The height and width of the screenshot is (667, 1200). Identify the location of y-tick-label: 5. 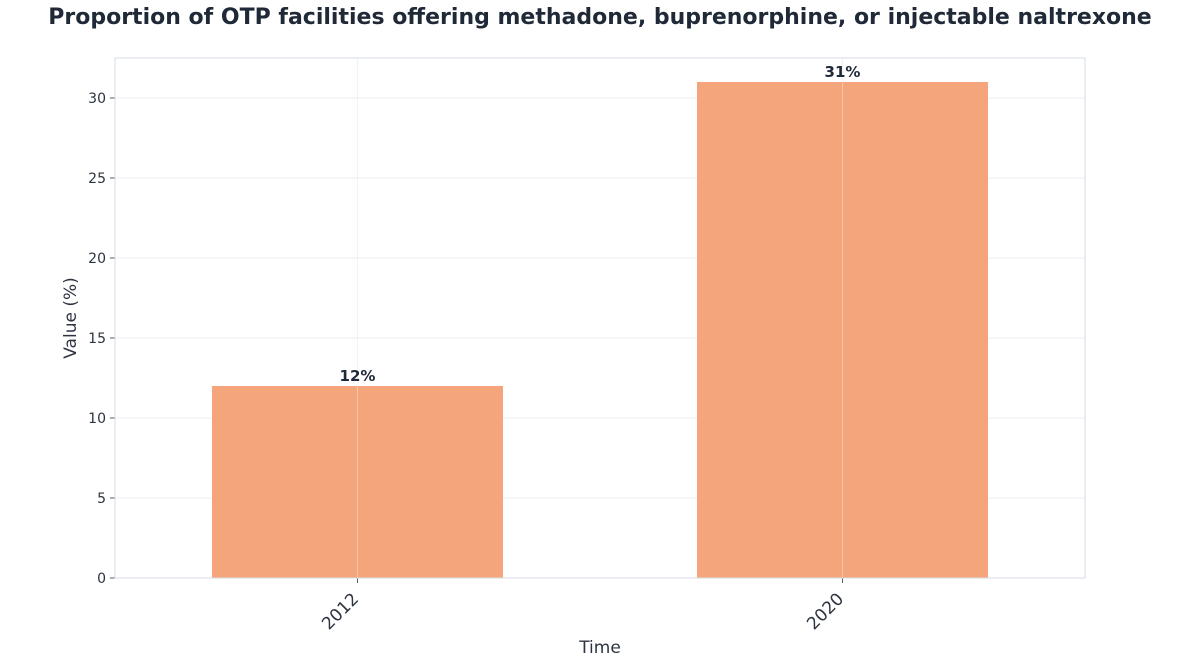
(101, 499).